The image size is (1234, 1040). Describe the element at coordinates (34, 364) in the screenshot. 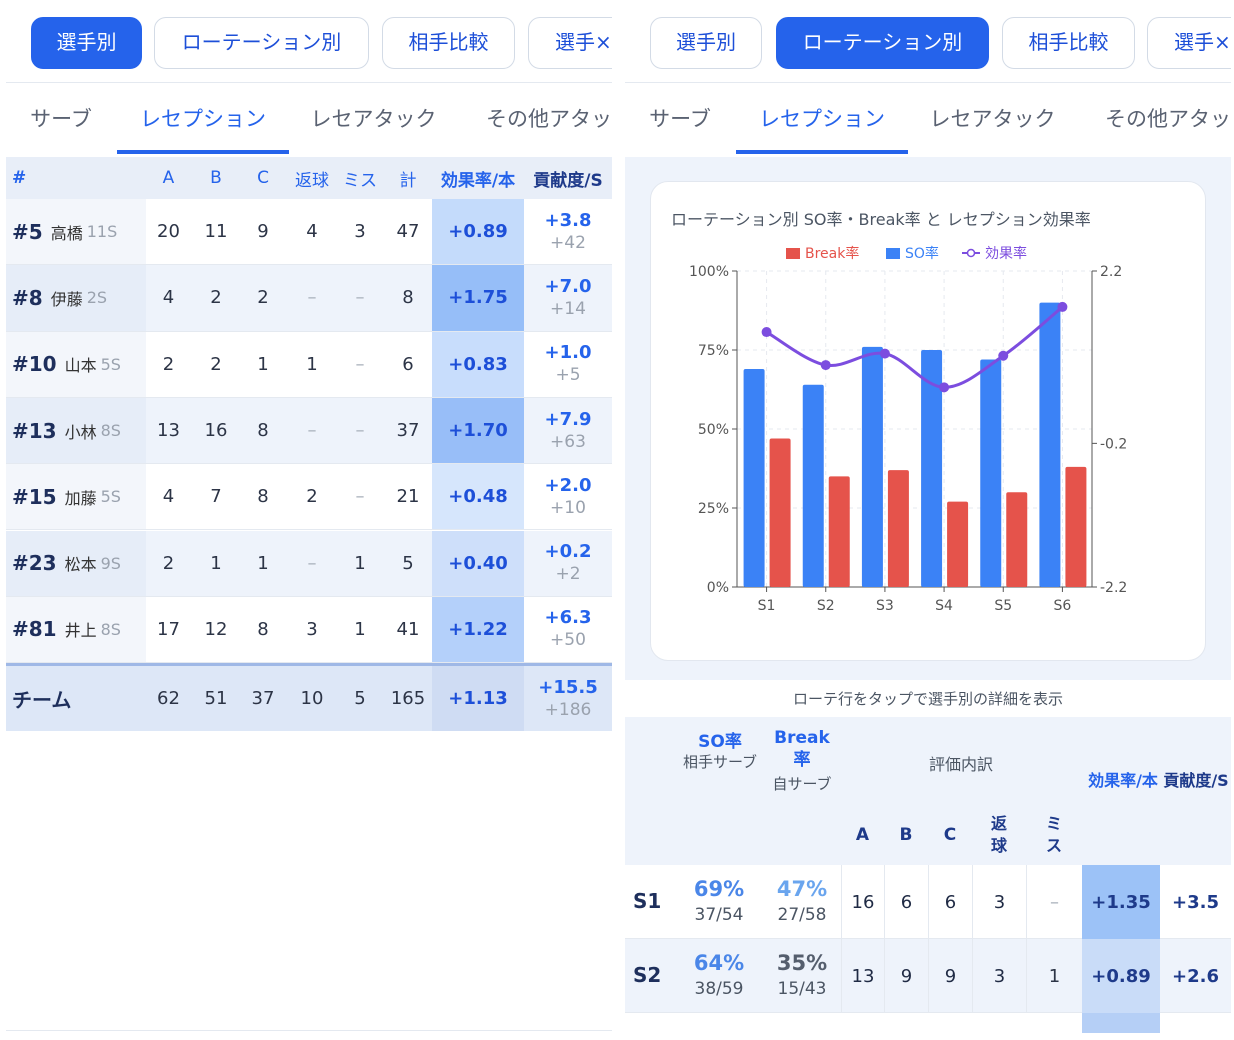

I see `player-number: #10` at that location.